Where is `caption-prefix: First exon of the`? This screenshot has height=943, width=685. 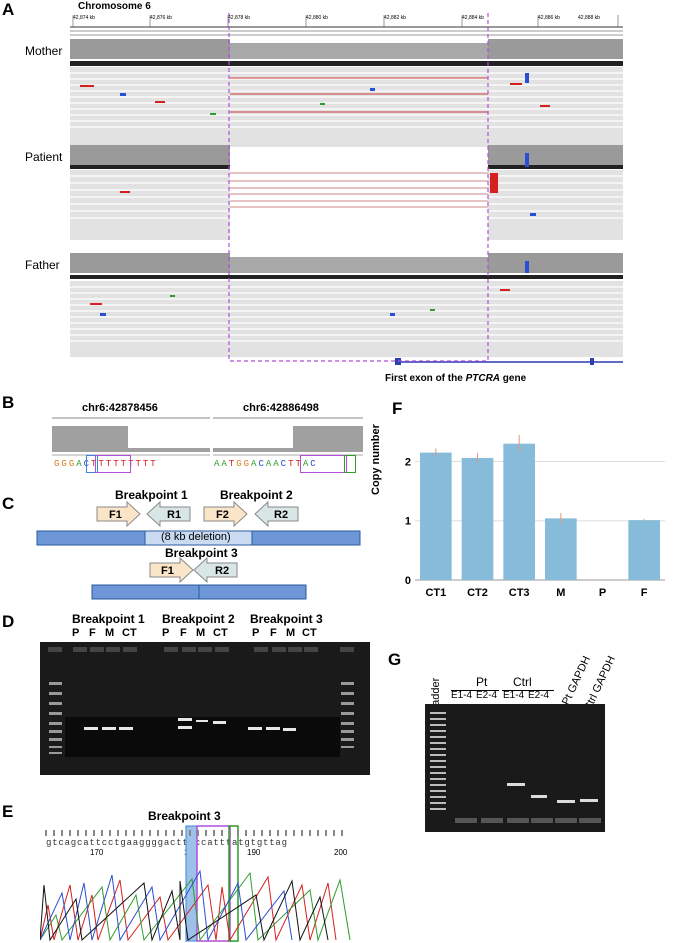
caption-prefix: First exon of the is located at coordinates (425, 378).